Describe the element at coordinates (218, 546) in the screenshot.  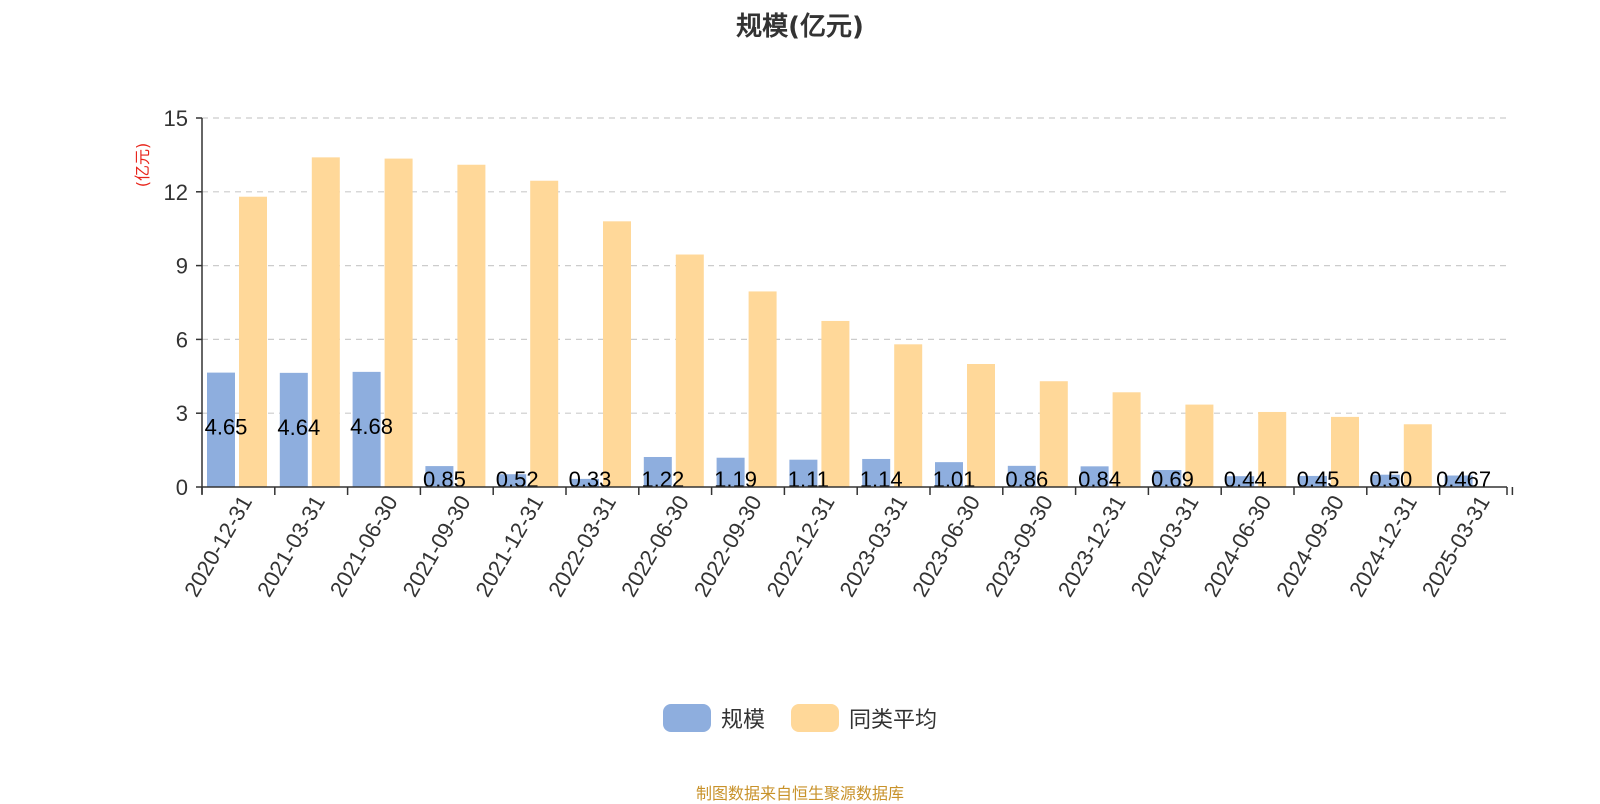
I see `x-tick-label: 2020-12-31` at that location.